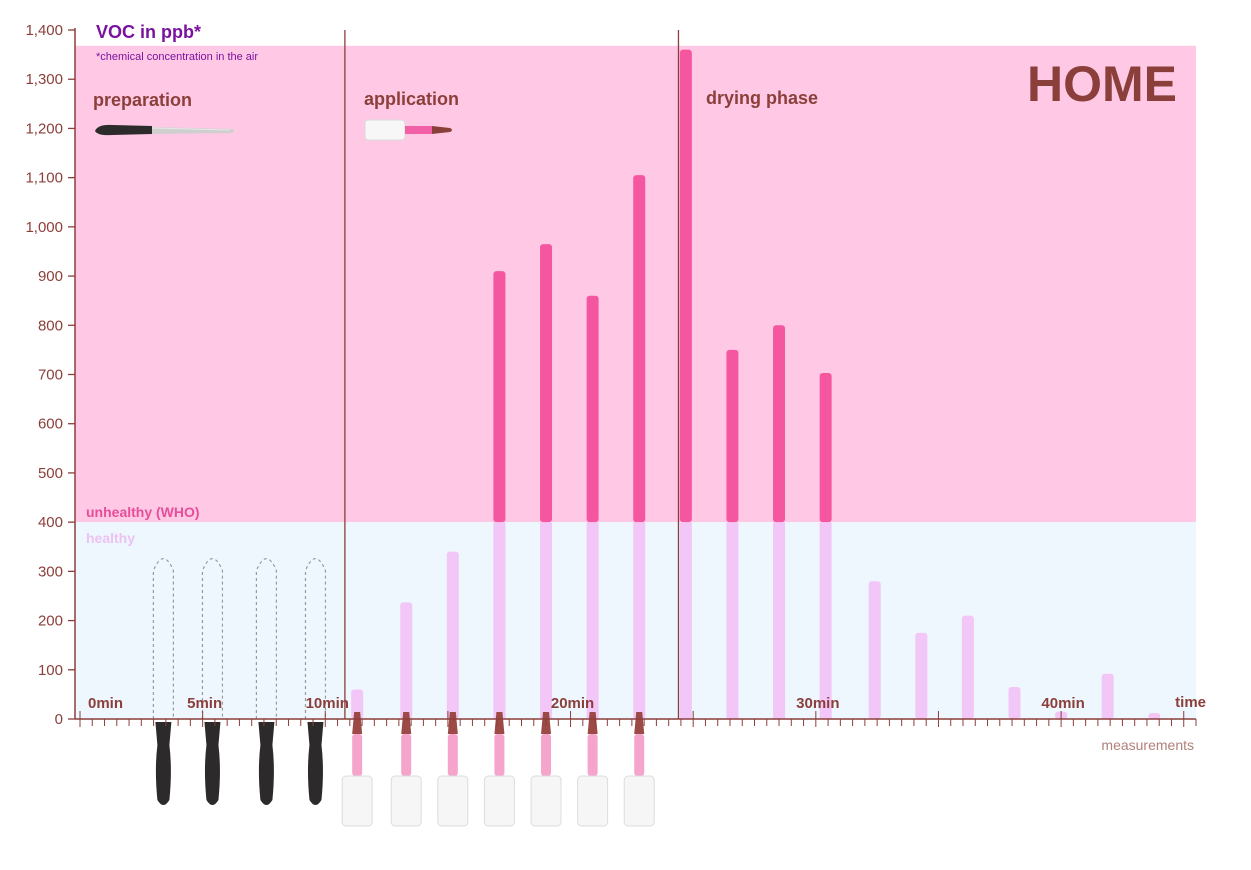 This screenshot has height=870, width=1251. I want to click on y-tick-label: 600, so click(50, 424).